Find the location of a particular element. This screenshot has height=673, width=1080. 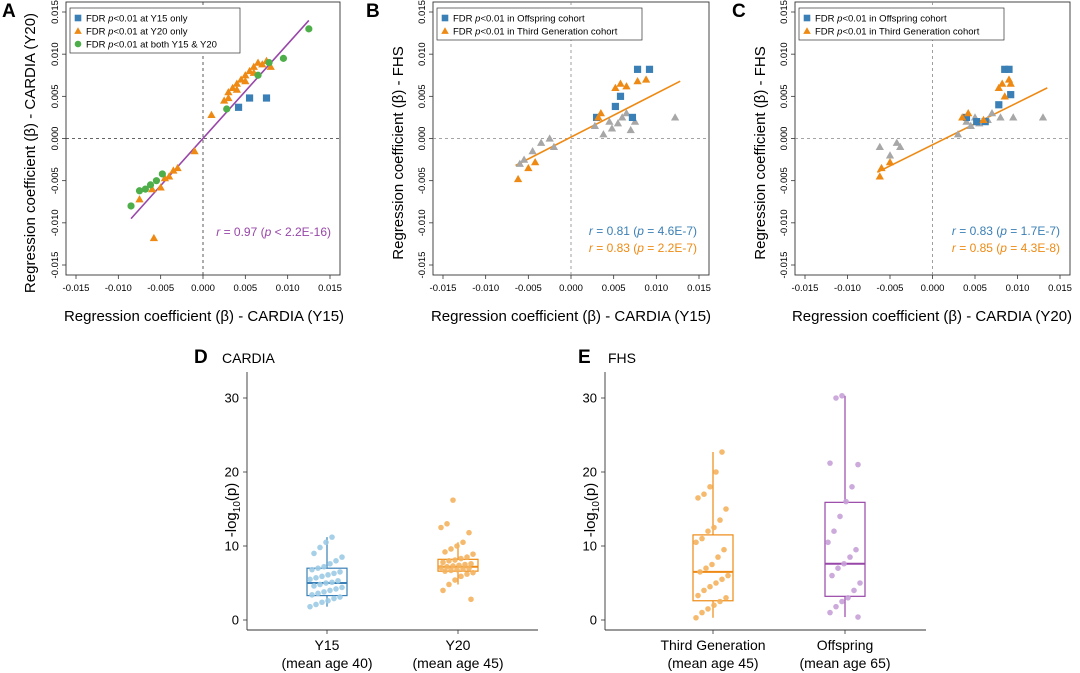

panel-label-a: A is located at coordinates (9, 11).